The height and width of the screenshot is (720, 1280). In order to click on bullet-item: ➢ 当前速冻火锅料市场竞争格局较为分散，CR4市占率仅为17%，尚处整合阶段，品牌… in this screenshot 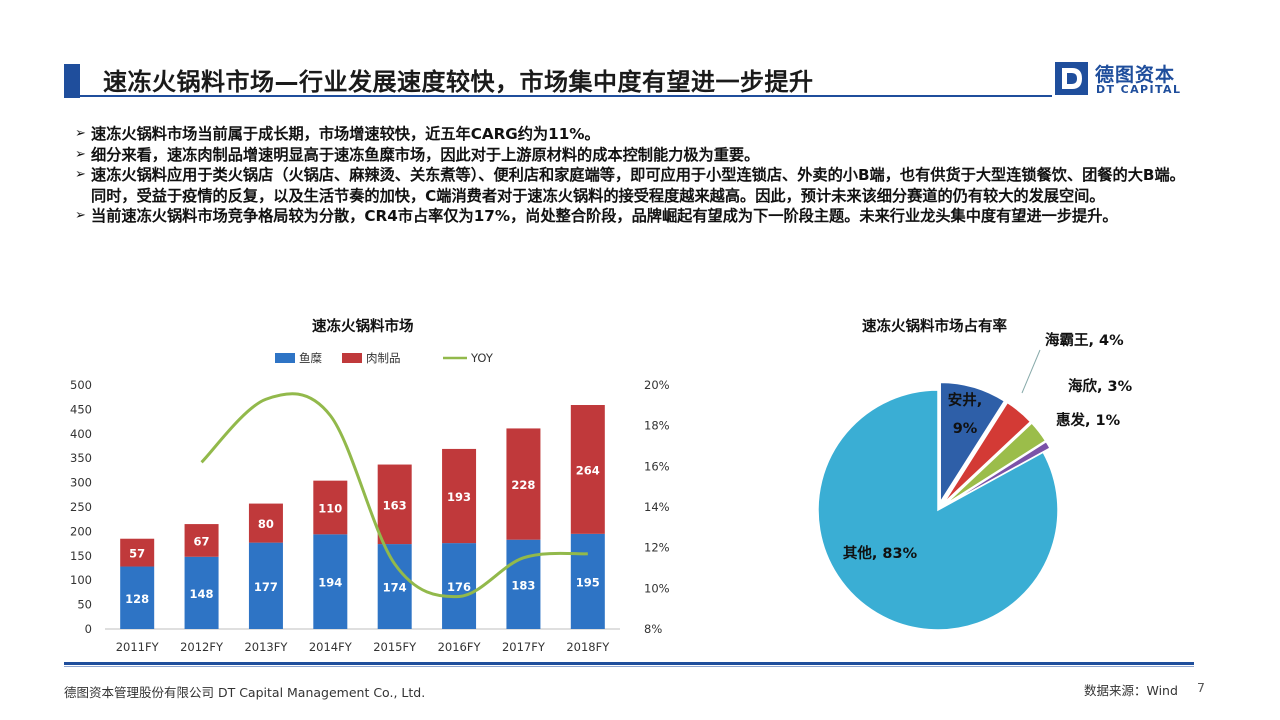, I will do `click(596, 216)`.